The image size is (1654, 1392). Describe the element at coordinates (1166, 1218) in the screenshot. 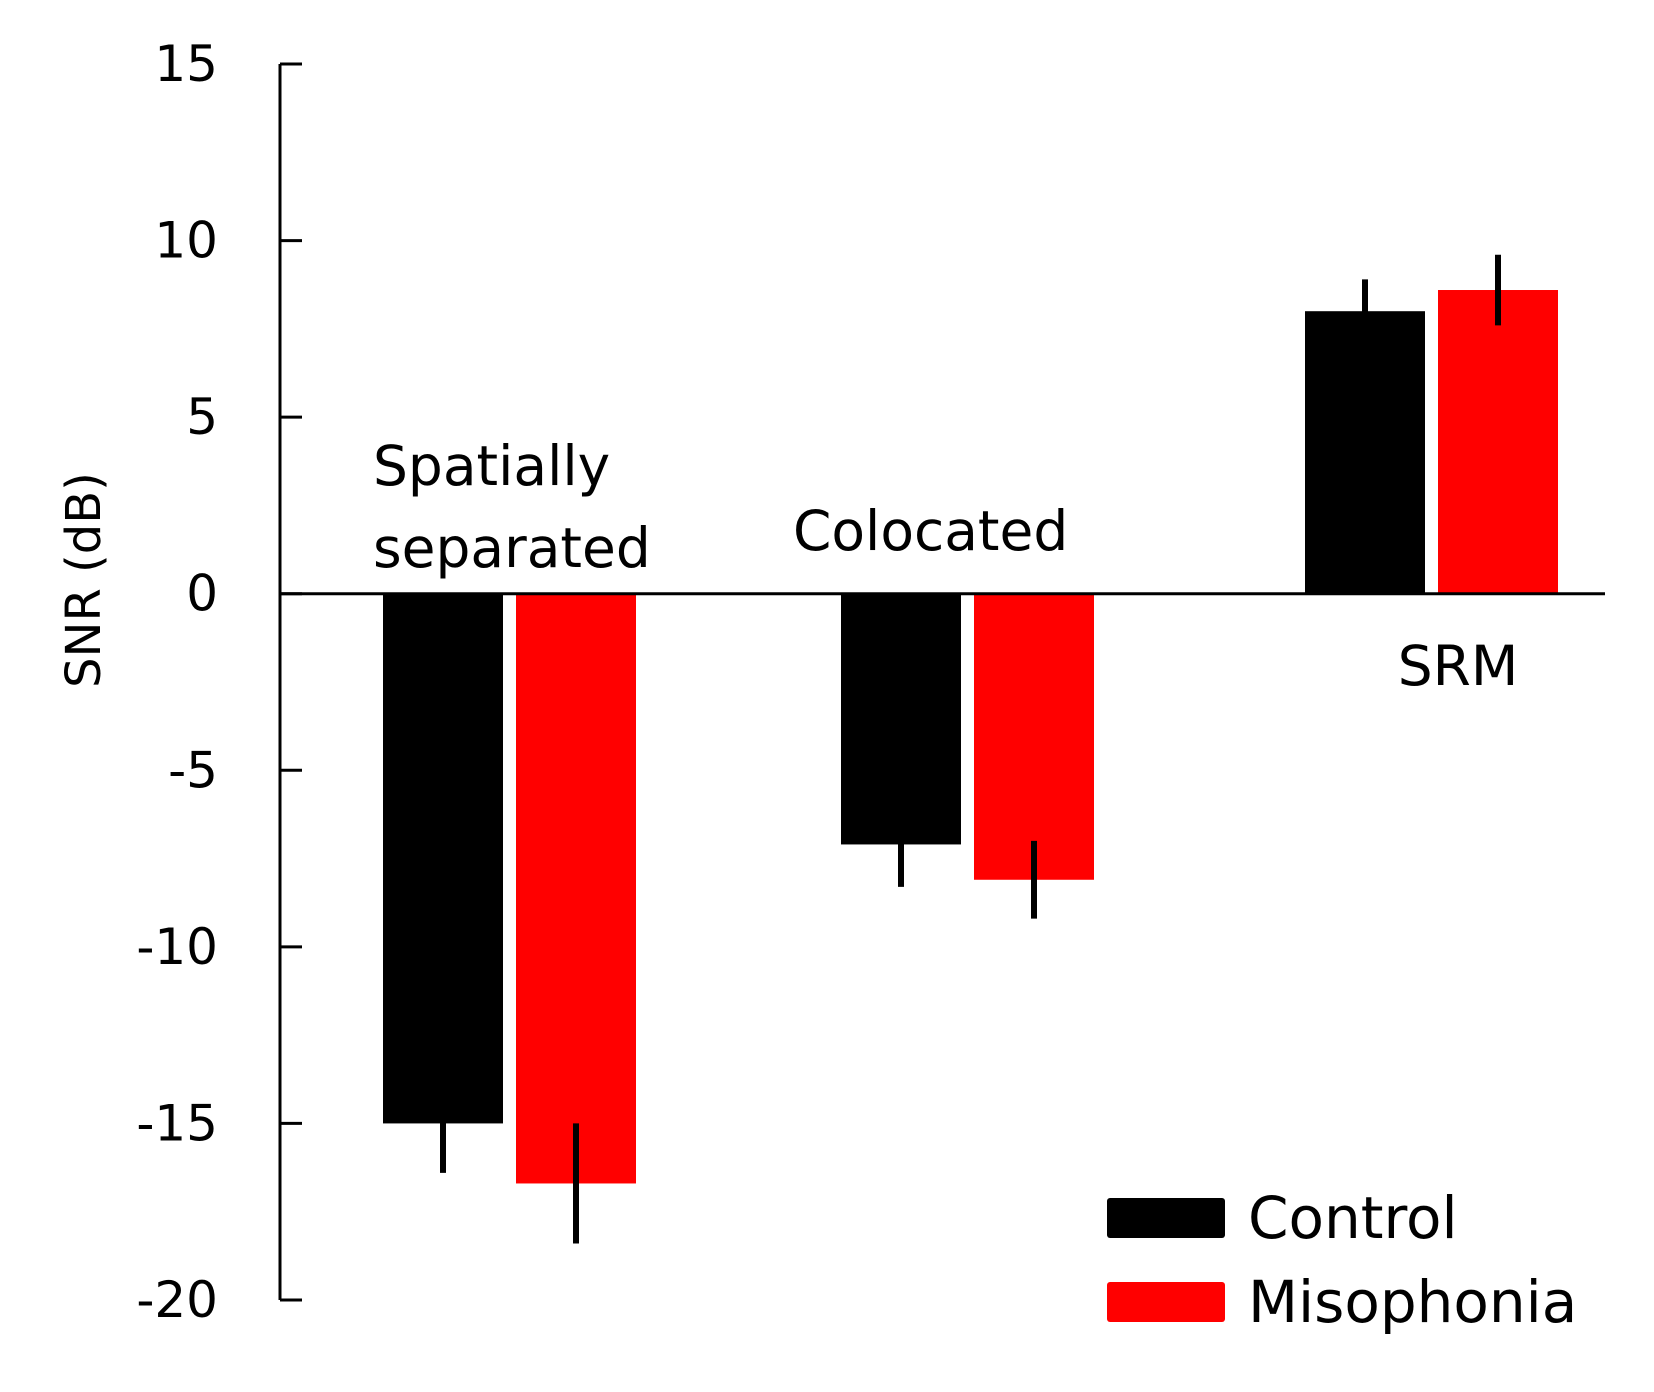

I see `legend-swatch-control` at that location.